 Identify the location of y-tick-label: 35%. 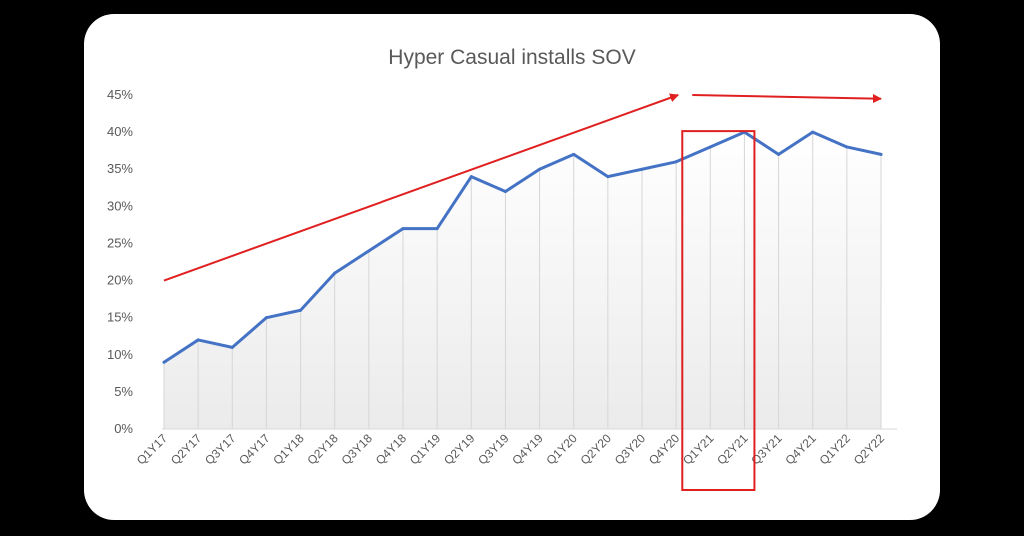
(120, 168).